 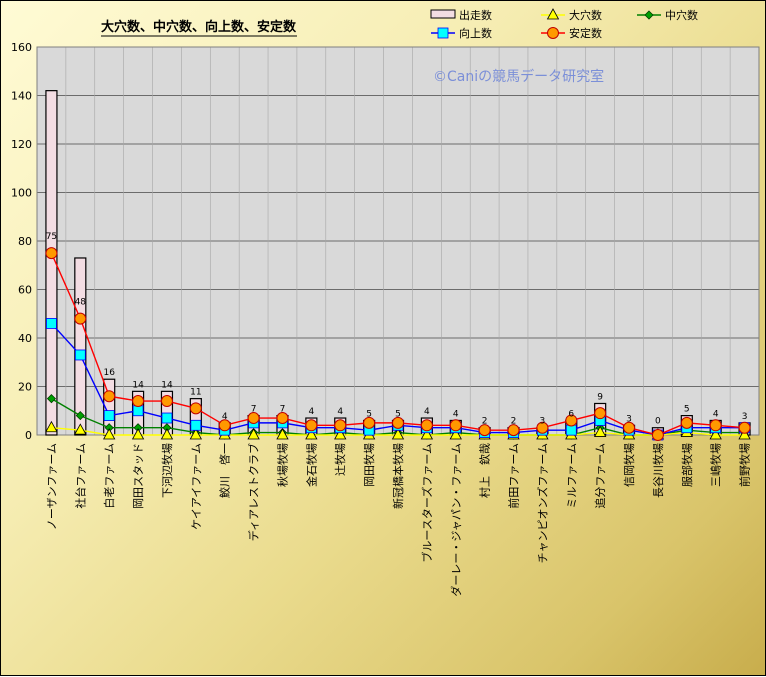 I want to click on data-label-8: 7, so click(x=283, y=410).